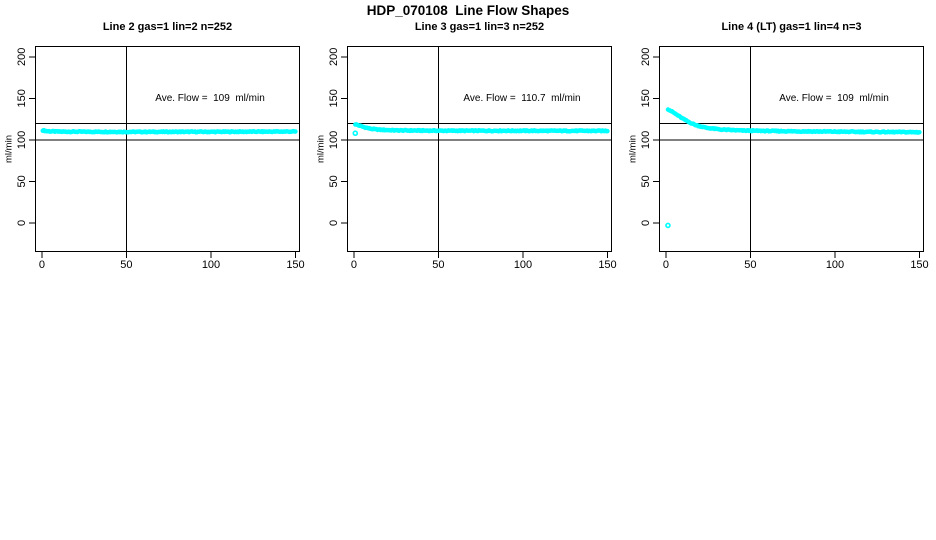 This screenshot has width=936, height=540. What do you see at coordinates (468, 10) in the screenshot?
I see `main-title: HDP_070108 Line Flow Shapes` at bounding box center [468, 10].